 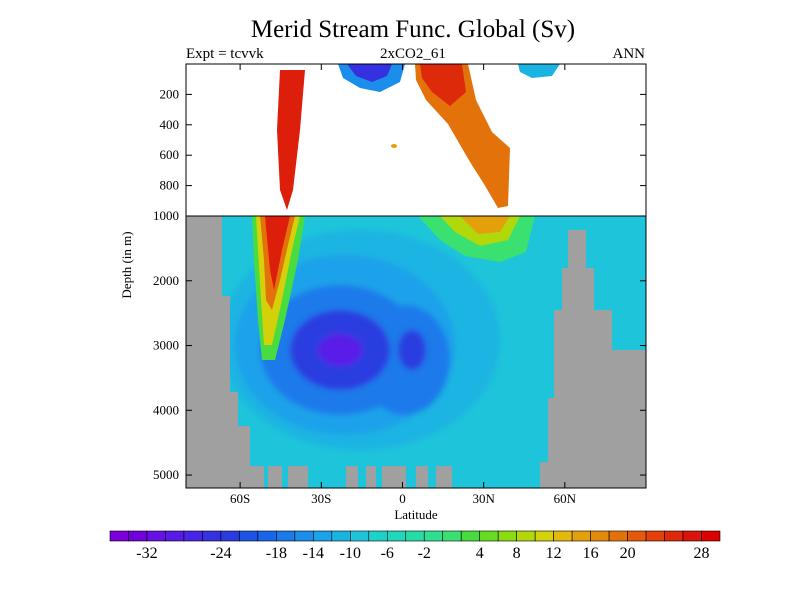 What do you see at coordinates (291, 140) in the screenshot?
I see `southern-overturning-cell-upper` at bounding box center [291, 140].